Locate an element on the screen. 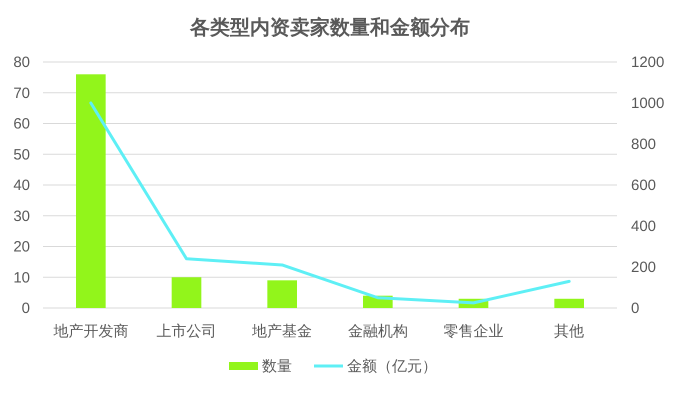 Image resolution: width=686 pixels, height=407 pixels. y-tick-label: 60 is located at coordinates (21, 124).